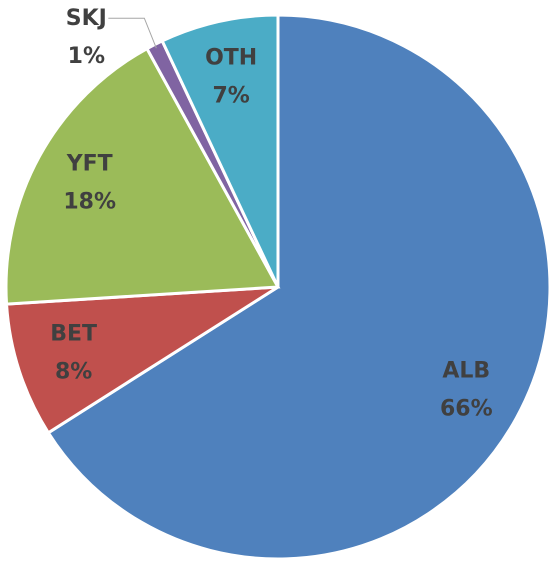 Image resolution: width=550 pixels, height=563 pixels. What do you see at coordinates (132, 33) in the screenshot?
I see `leader-line` at bounding box center [132, 33].